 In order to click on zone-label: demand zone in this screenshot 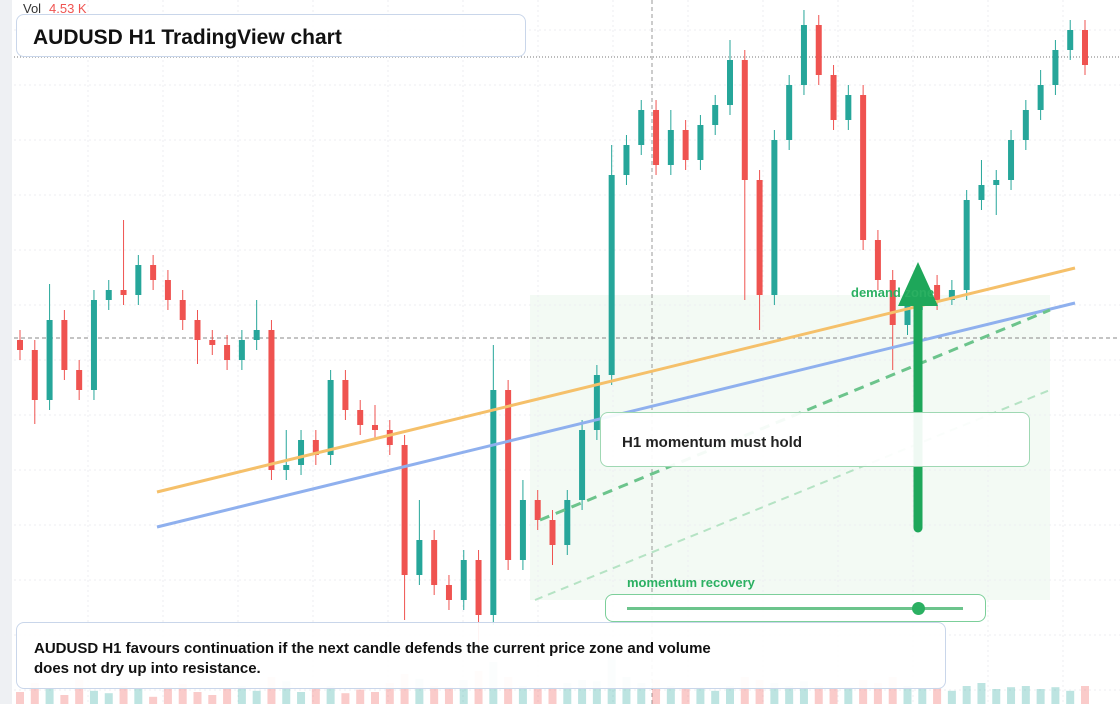, I will do `click(892, 292)`.